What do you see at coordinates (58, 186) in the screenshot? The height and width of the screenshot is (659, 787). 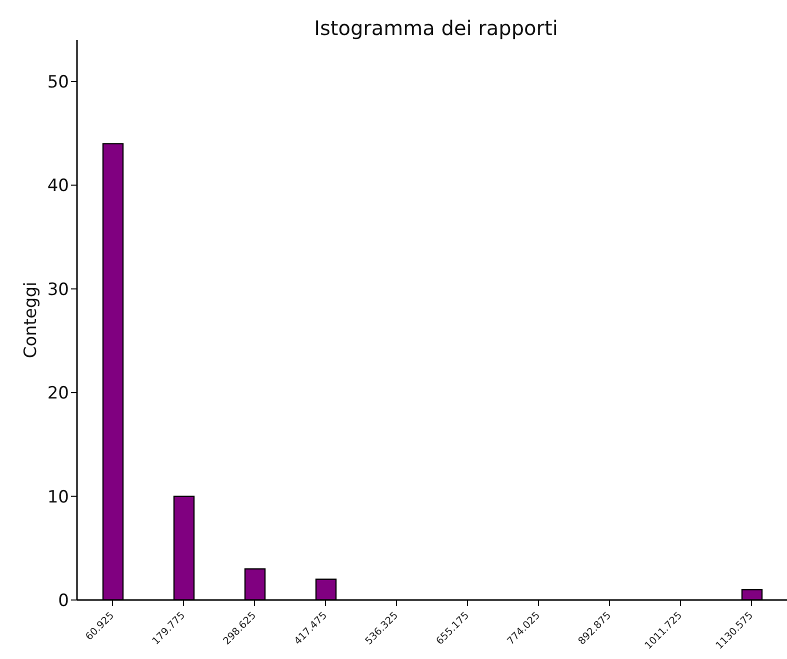 I see `y-tick-label: 40` at bounding box center [58, 186].